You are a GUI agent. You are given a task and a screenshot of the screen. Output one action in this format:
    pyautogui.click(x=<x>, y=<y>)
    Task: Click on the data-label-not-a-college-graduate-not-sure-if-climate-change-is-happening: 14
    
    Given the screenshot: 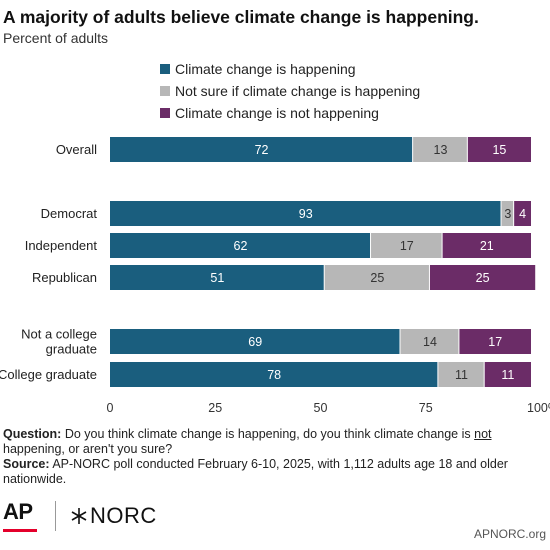 What is the action you would take?
    pyautogui.click(x=430, y=342)
    